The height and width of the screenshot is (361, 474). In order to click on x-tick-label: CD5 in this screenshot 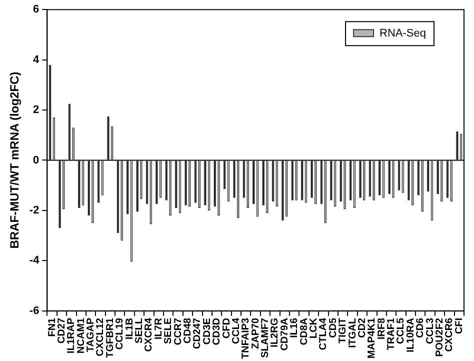, I will do `click(333, 327)`.